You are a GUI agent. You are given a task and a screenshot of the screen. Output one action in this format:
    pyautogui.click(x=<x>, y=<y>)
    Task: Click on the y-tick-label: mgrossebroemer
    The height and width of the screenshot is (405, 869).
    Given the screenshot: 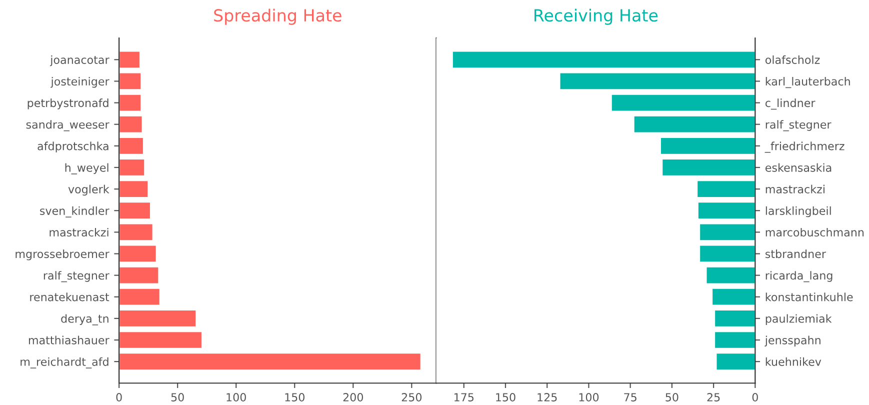 What is the action you would take?
    pyautogui.click(x=63, y=255)
    